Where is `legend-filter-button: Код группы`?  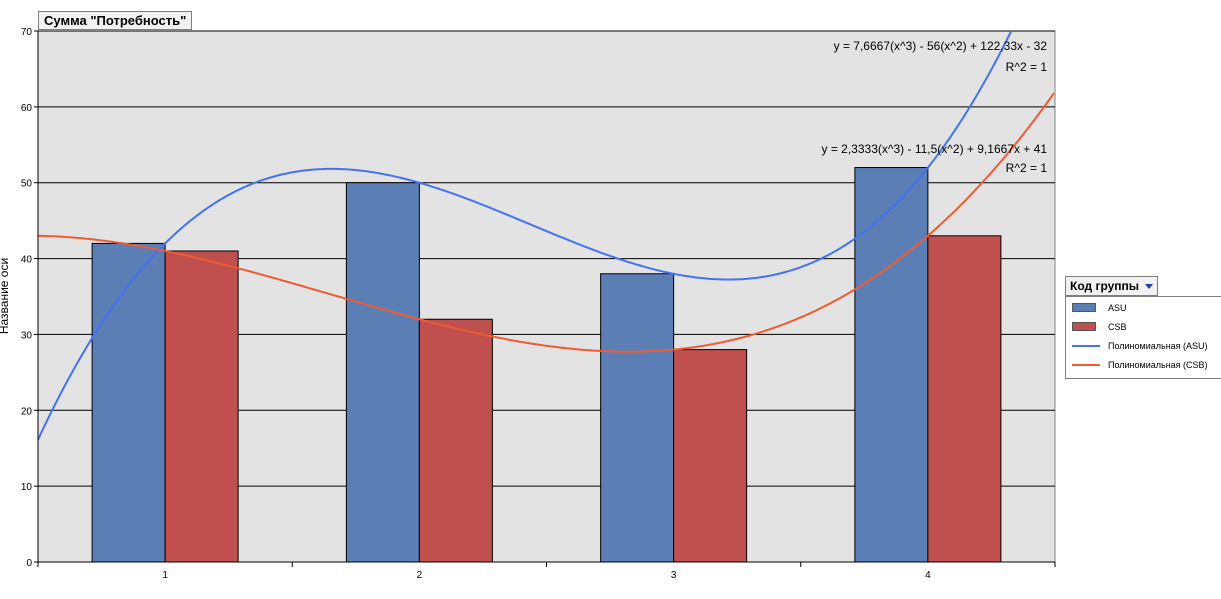 legend-filter-button: Код группы is located at coordinates (1112, 286).